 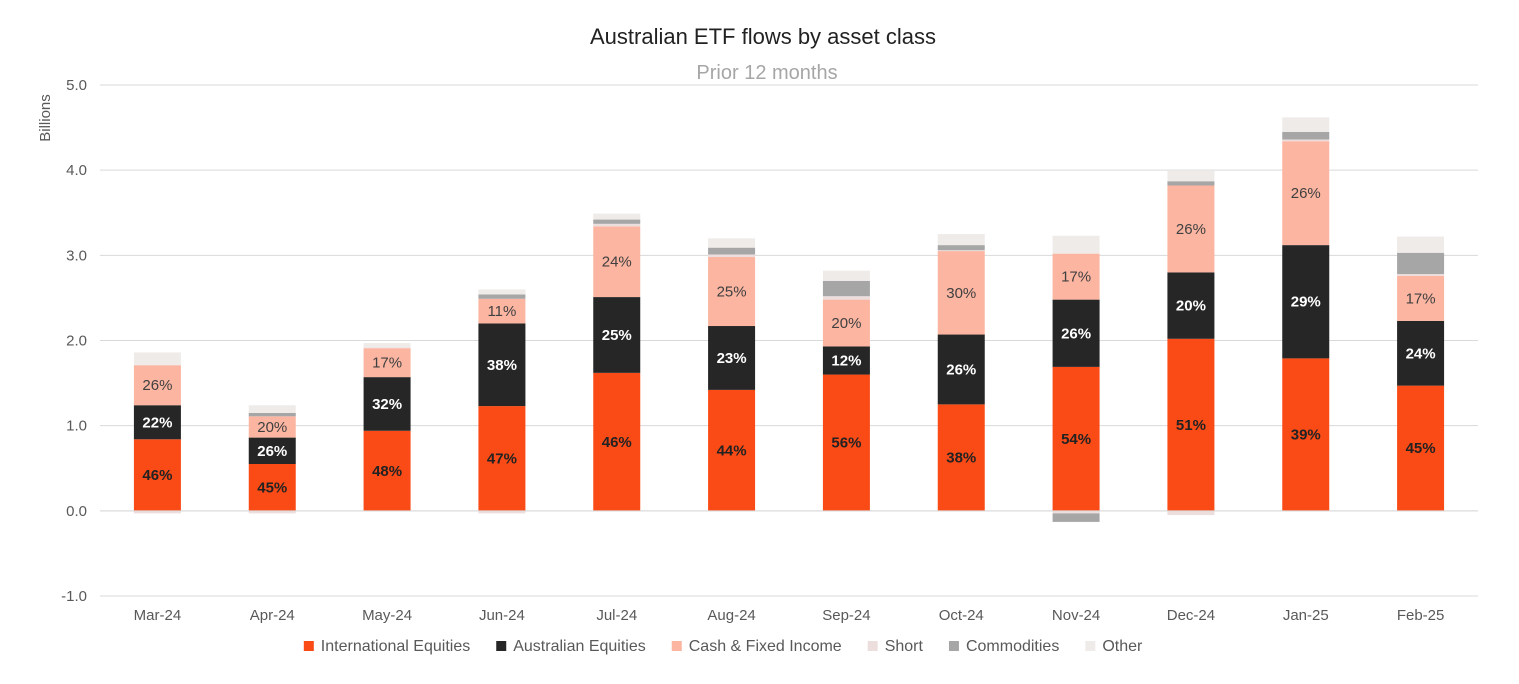 What do you see at coordinates (158, 615) in the screenshot?
I see `x-tick-label: Mar-24` at bounding box center [158, 615].